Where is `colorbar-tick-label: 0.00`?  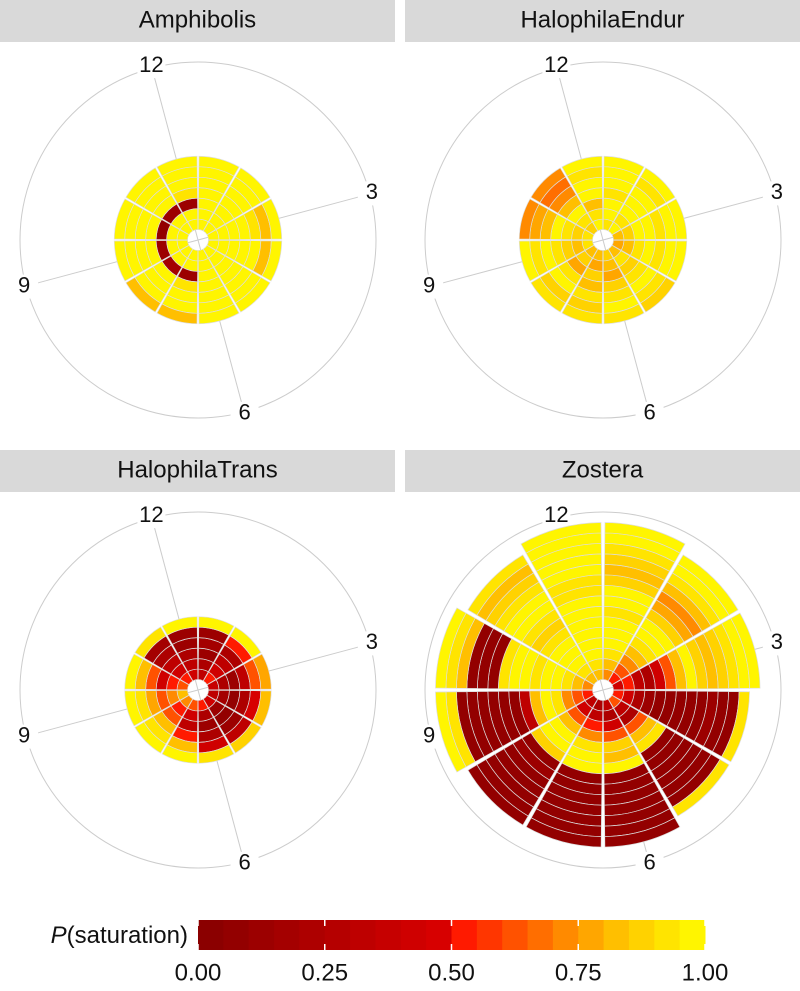
colorbar-tick-label: 0.00 is located at coordinates (198, 972).